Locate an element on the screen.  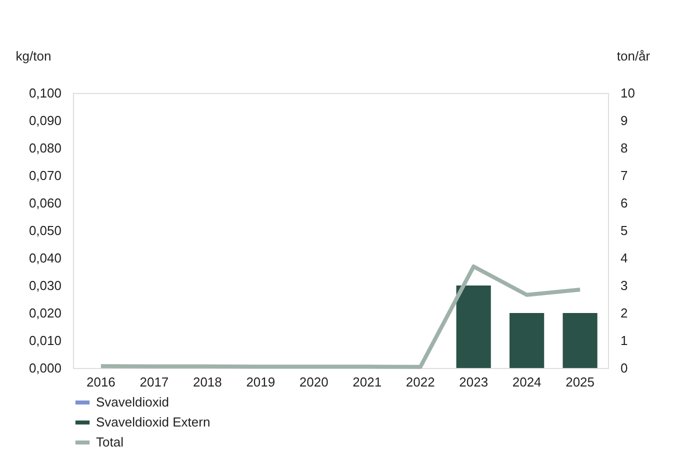
y2-tick-label: 7 is located at coordinates (624, 175).